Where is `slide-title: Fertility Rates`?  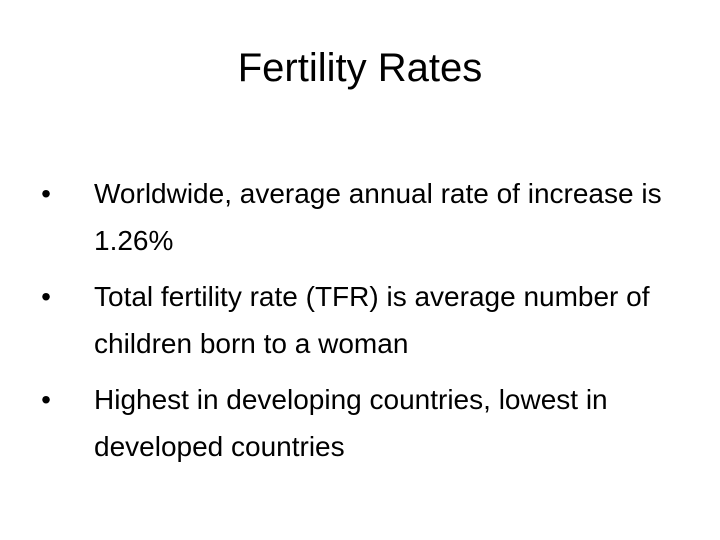 slide-title: Fertility Rates is located at coordinates (360, 68).